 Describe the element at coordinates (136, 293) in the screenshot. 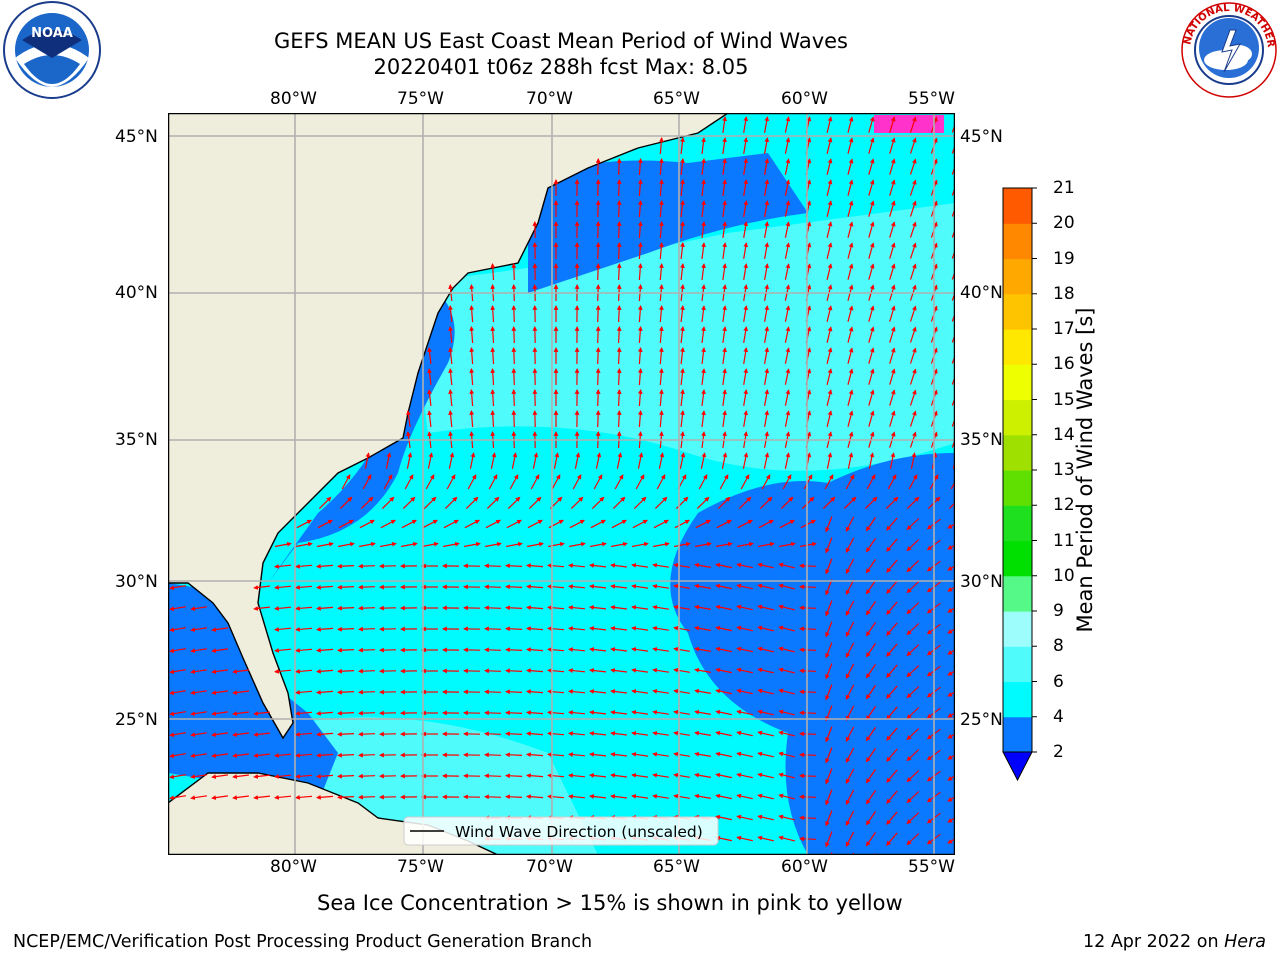

I see `lat-label-left: 40°N` at that location.